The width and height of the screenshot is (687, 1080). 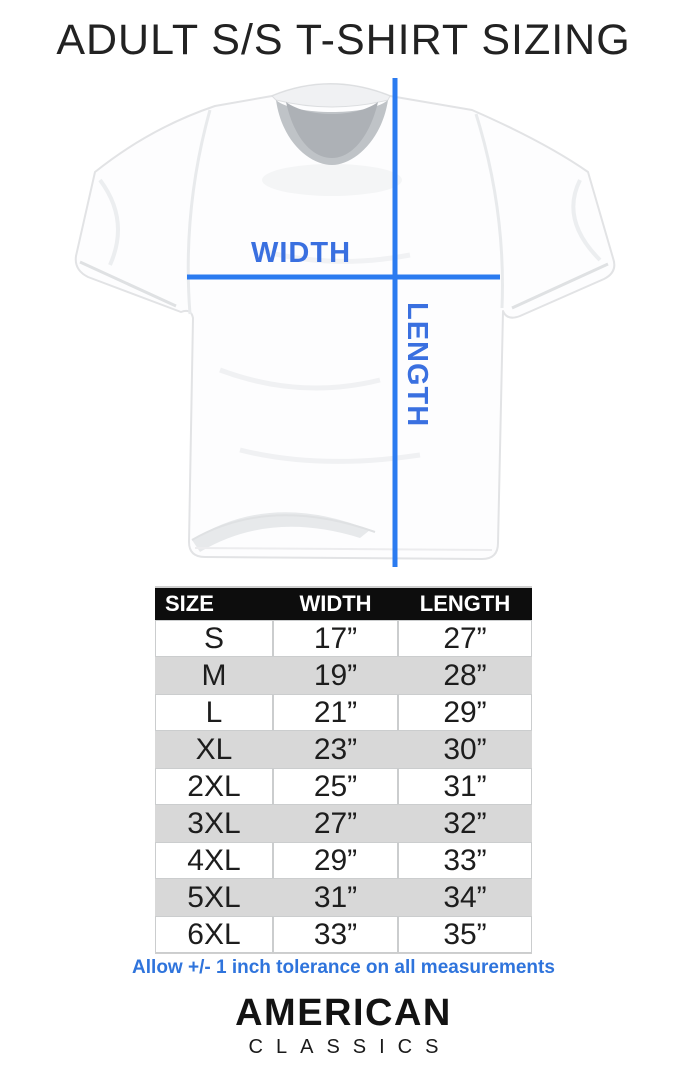 I want to click on table-row: 5XL 31” 34”, so click(x=343, y=897).